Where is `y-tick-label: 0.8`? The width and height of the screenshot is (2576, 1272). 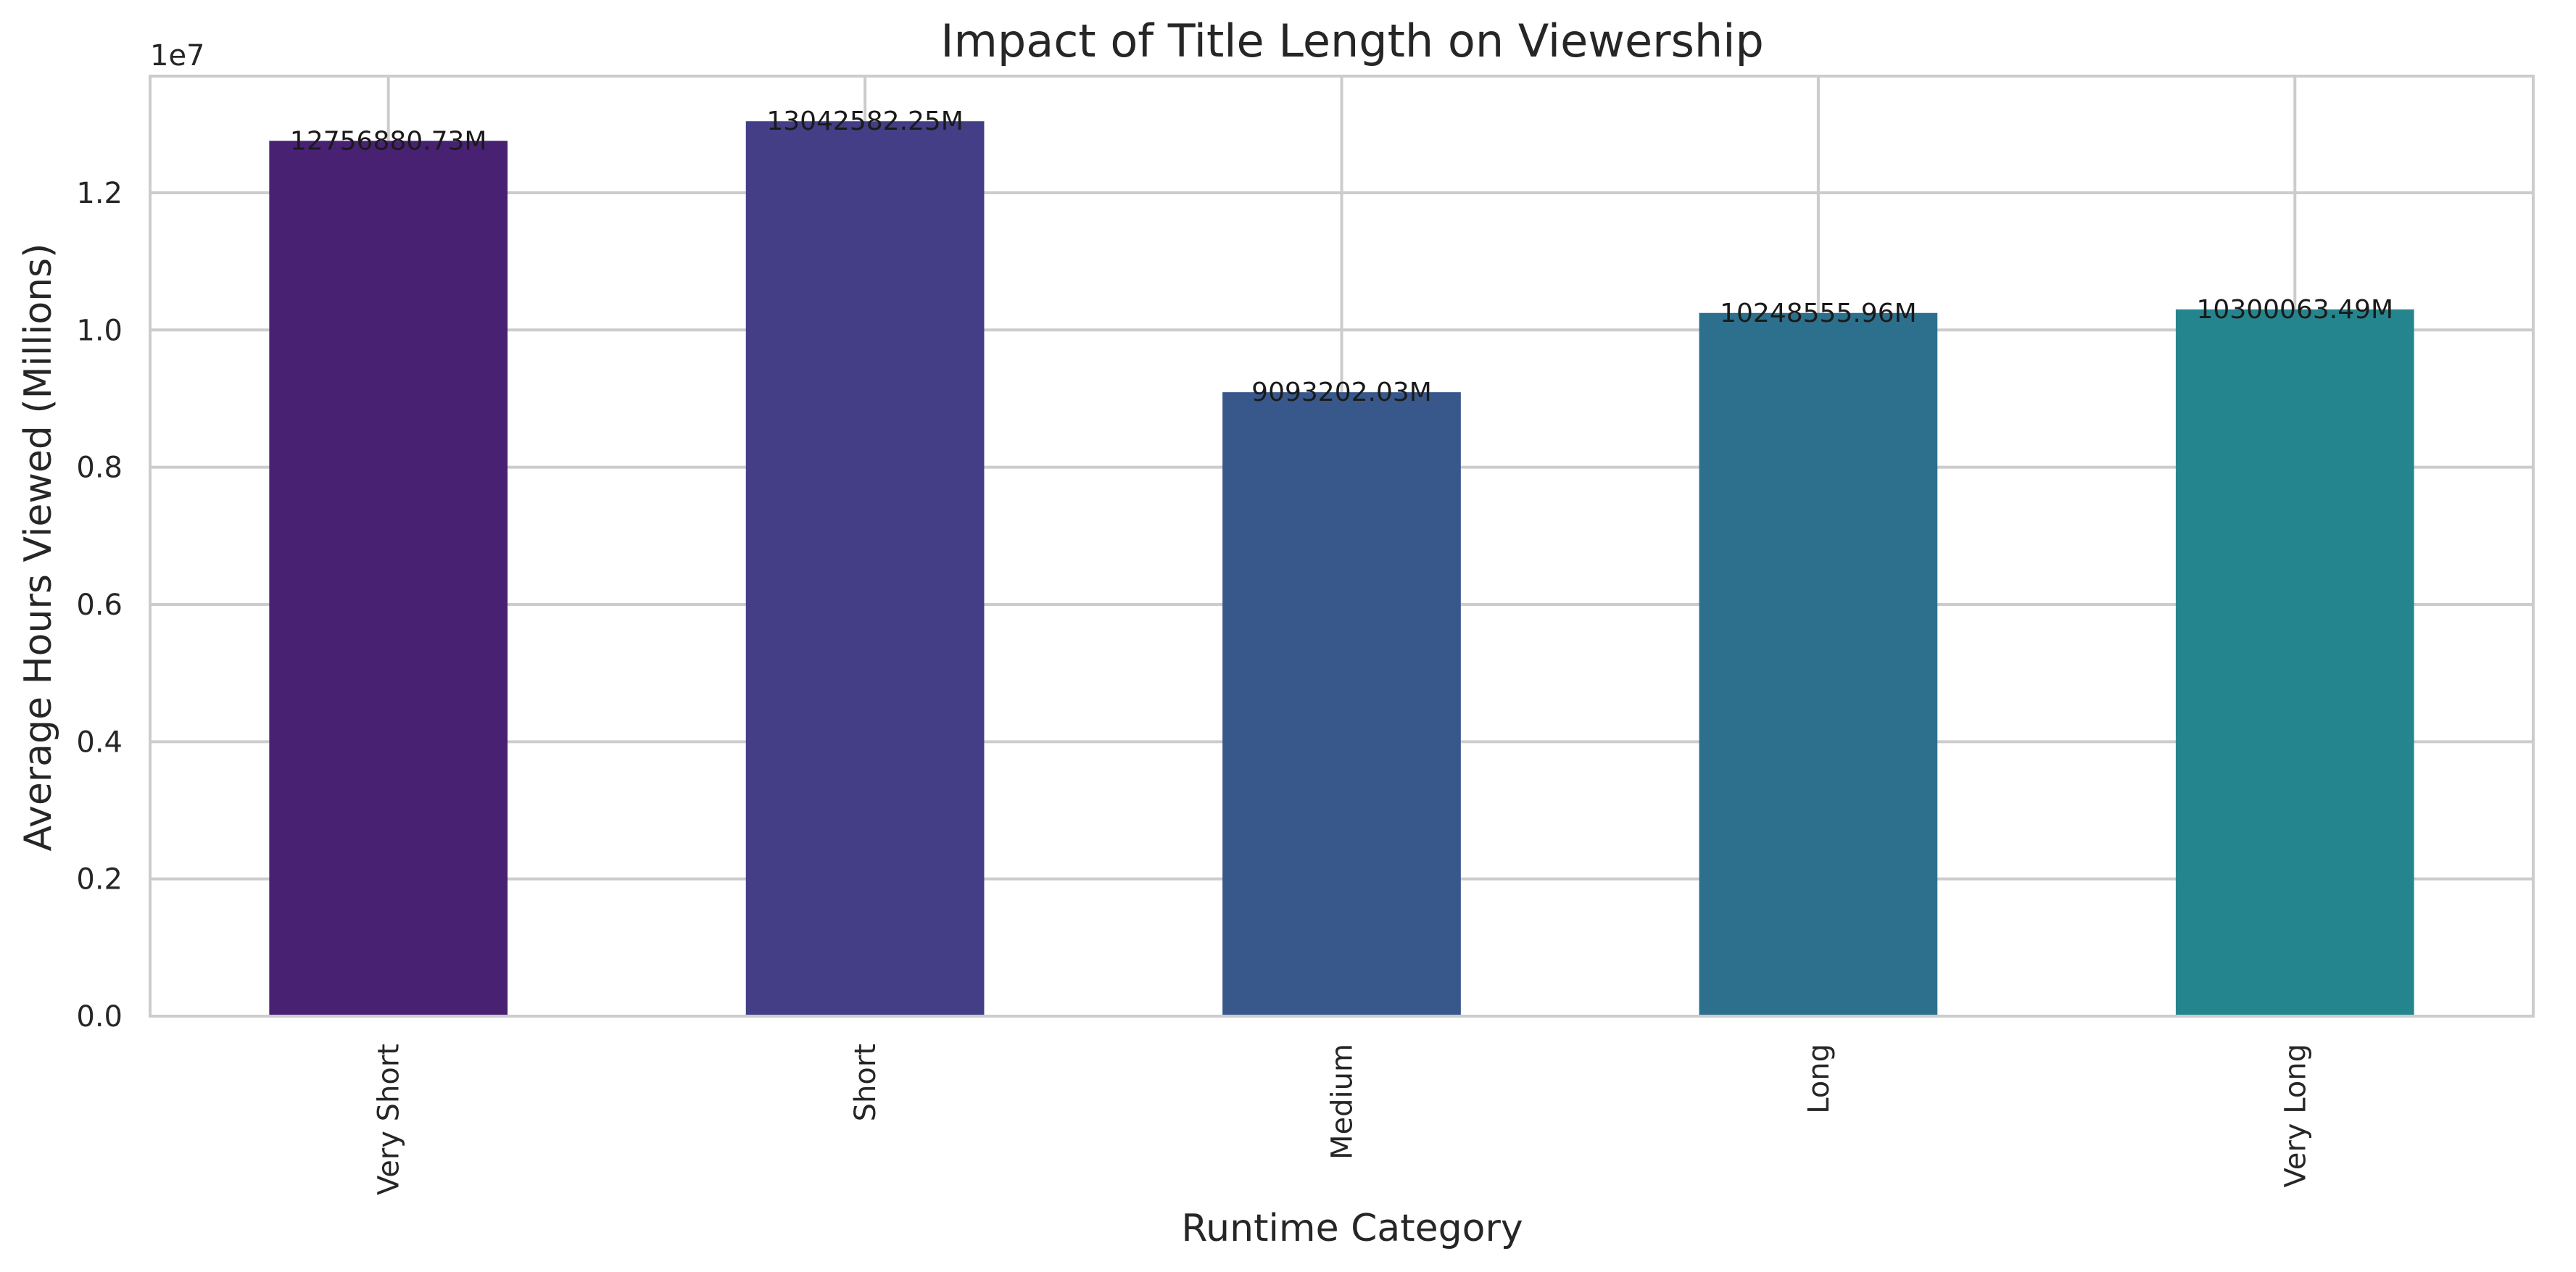 y-tick-label: 0.8 is located at coordinates (99, 468).